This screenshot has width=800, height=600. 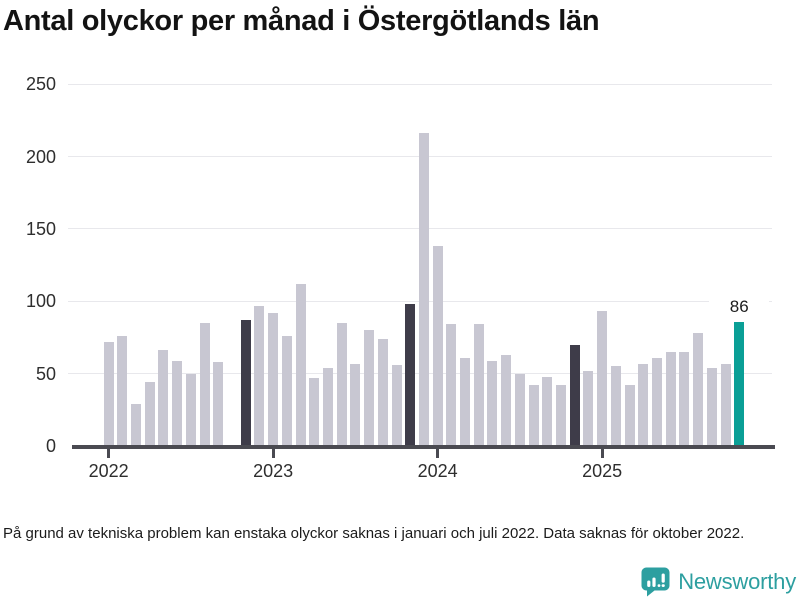 I want to click on bar-chart-speech-bubble-icon, so click(x=655, y=582).